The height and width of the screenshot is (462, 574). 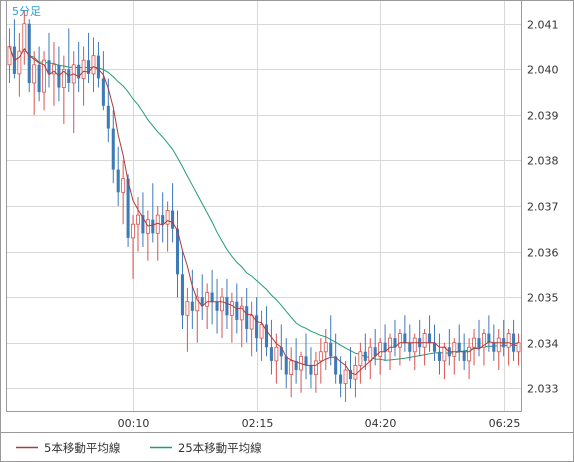 What do you see at coordinates (543, 389) in the screenshot?
I see `y-tick-label: 2.033` at bounding box center [543, 389].